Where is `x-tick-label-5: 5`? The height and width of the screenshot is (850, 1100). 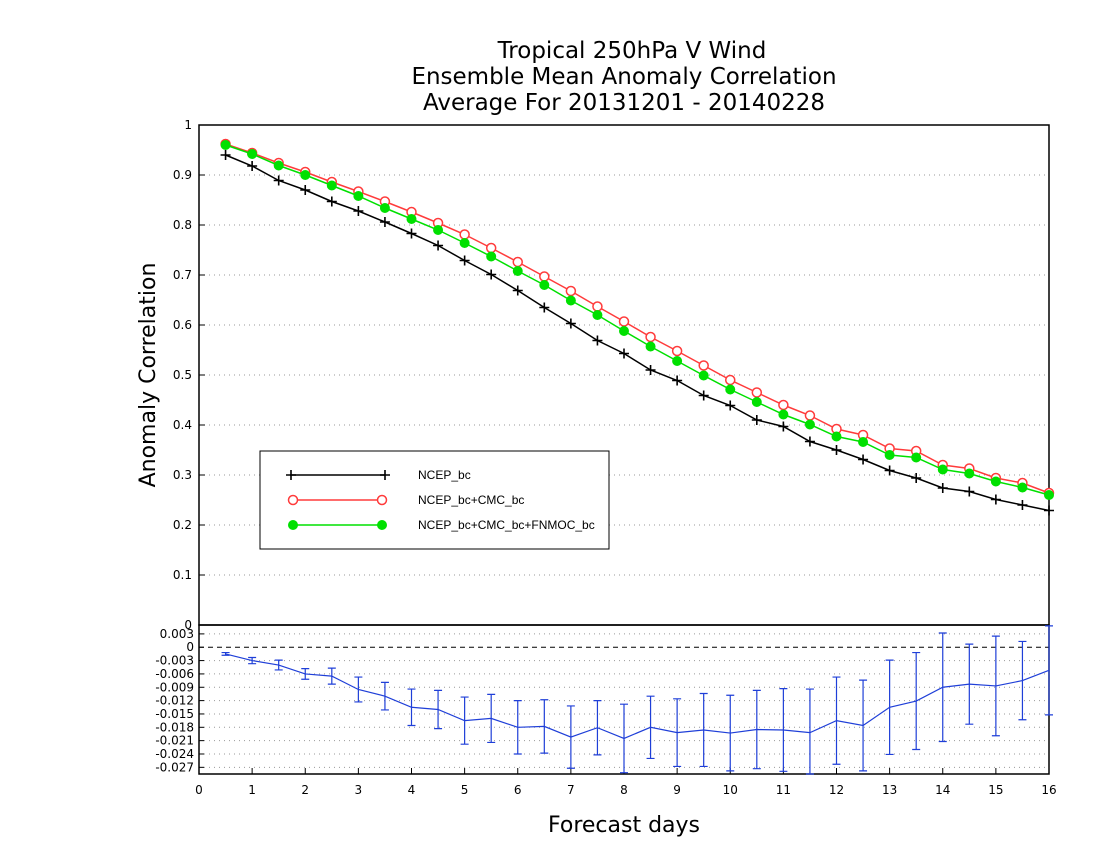 x-tick-label-5: 5 is located at coordinates (465, 790).